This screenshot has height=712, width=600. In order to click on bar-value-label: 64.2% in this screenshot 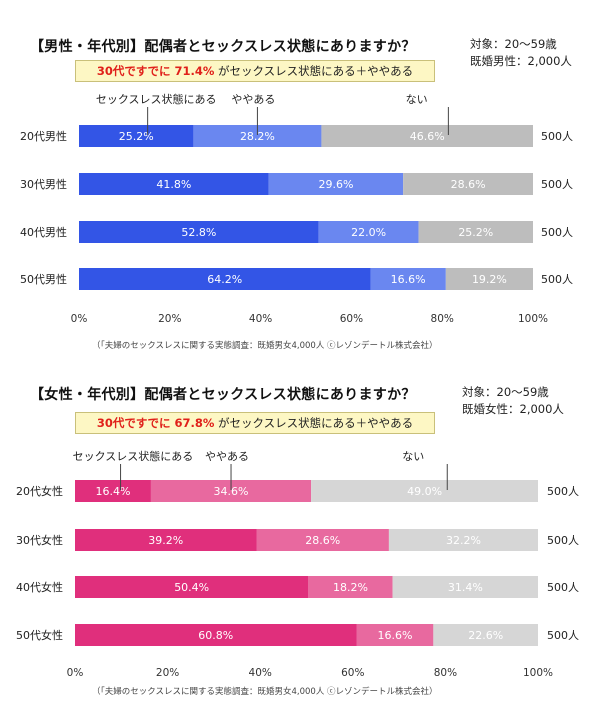, I will do `click(224, 279)`.